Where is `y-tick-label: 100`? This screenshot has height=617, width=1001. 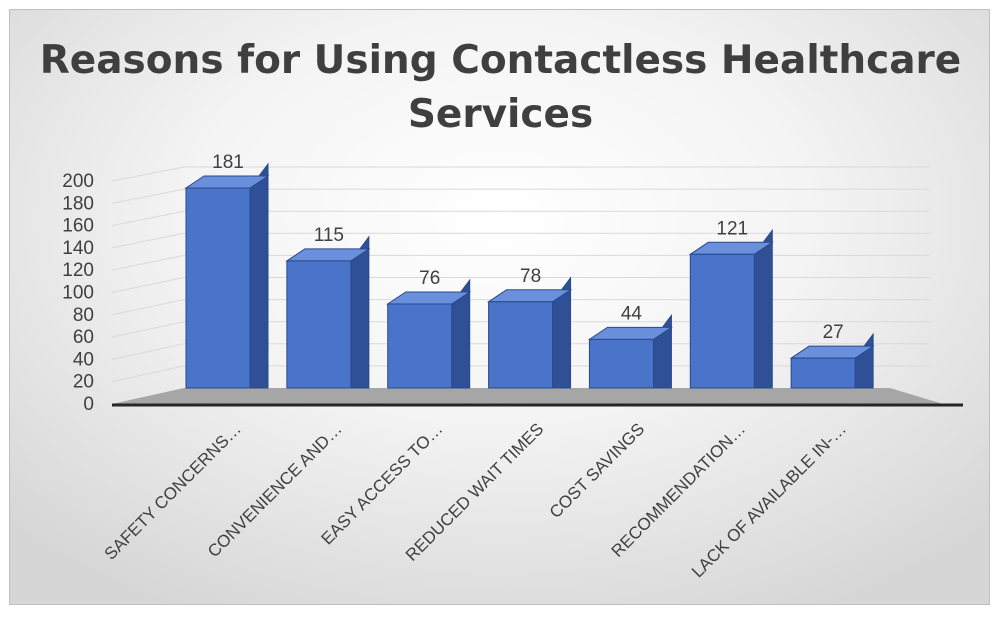 y-tick-label: 100 is located at coordinates (78, 293).